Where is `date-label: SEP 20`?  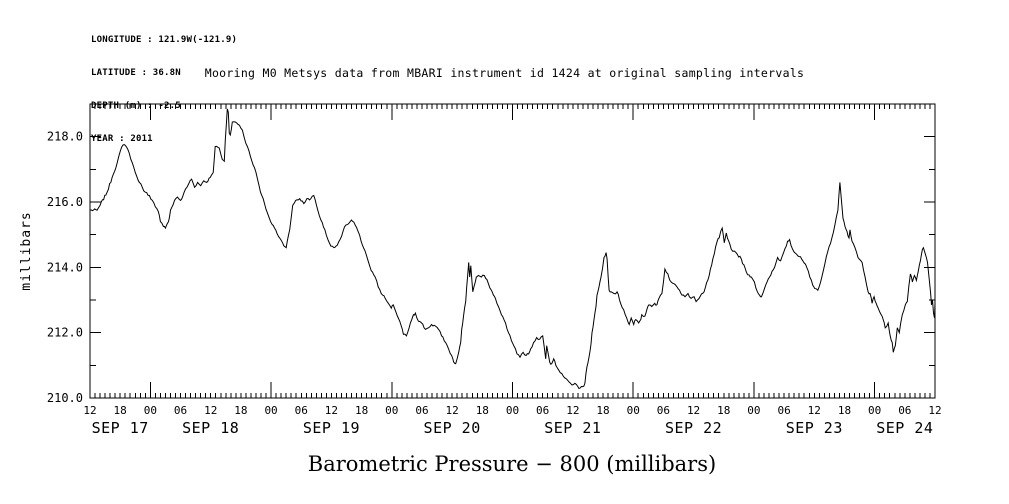
date-label: SEP 20 is located at coordinates (452, 428).